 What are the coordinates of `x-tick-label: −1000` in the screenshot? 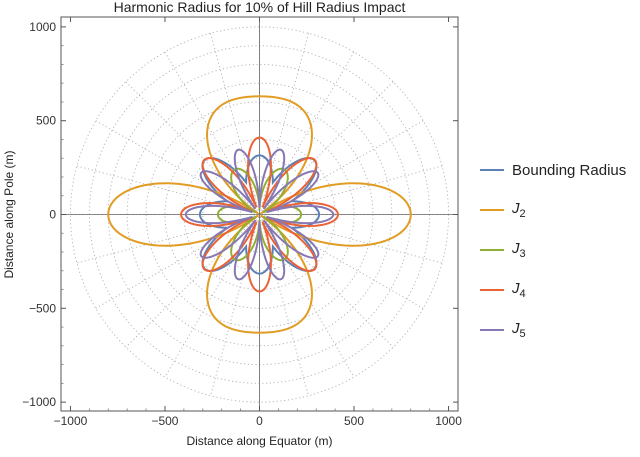 It's located at (71, 421).